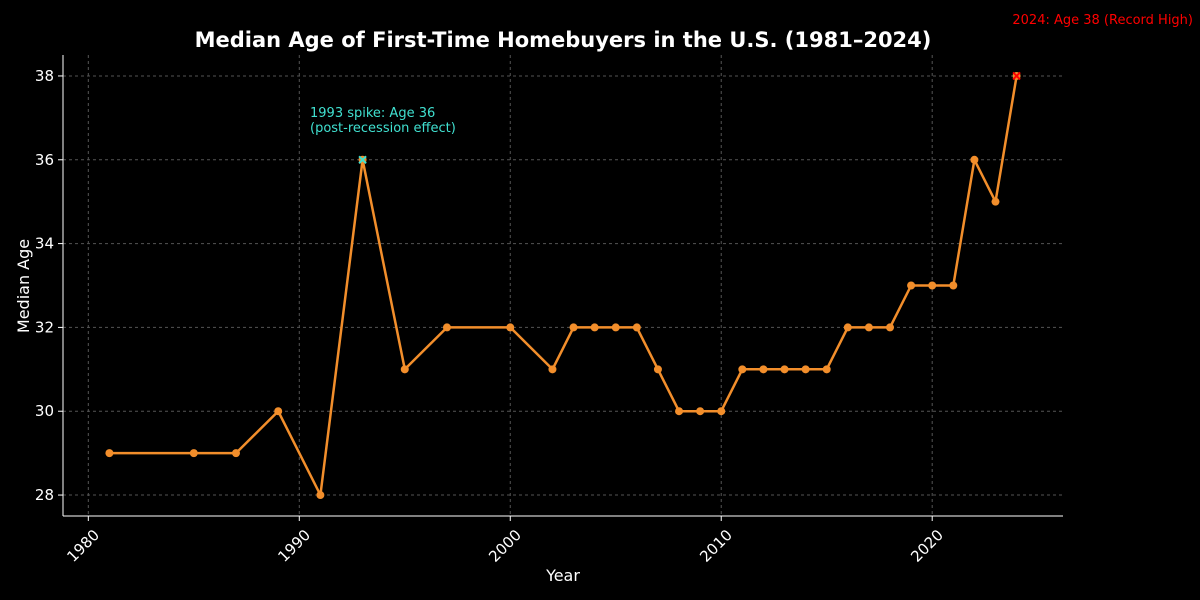  Describe the element at coordinates (562, 575) in the screenshot. I see `x-axis-label: Year` at that location.